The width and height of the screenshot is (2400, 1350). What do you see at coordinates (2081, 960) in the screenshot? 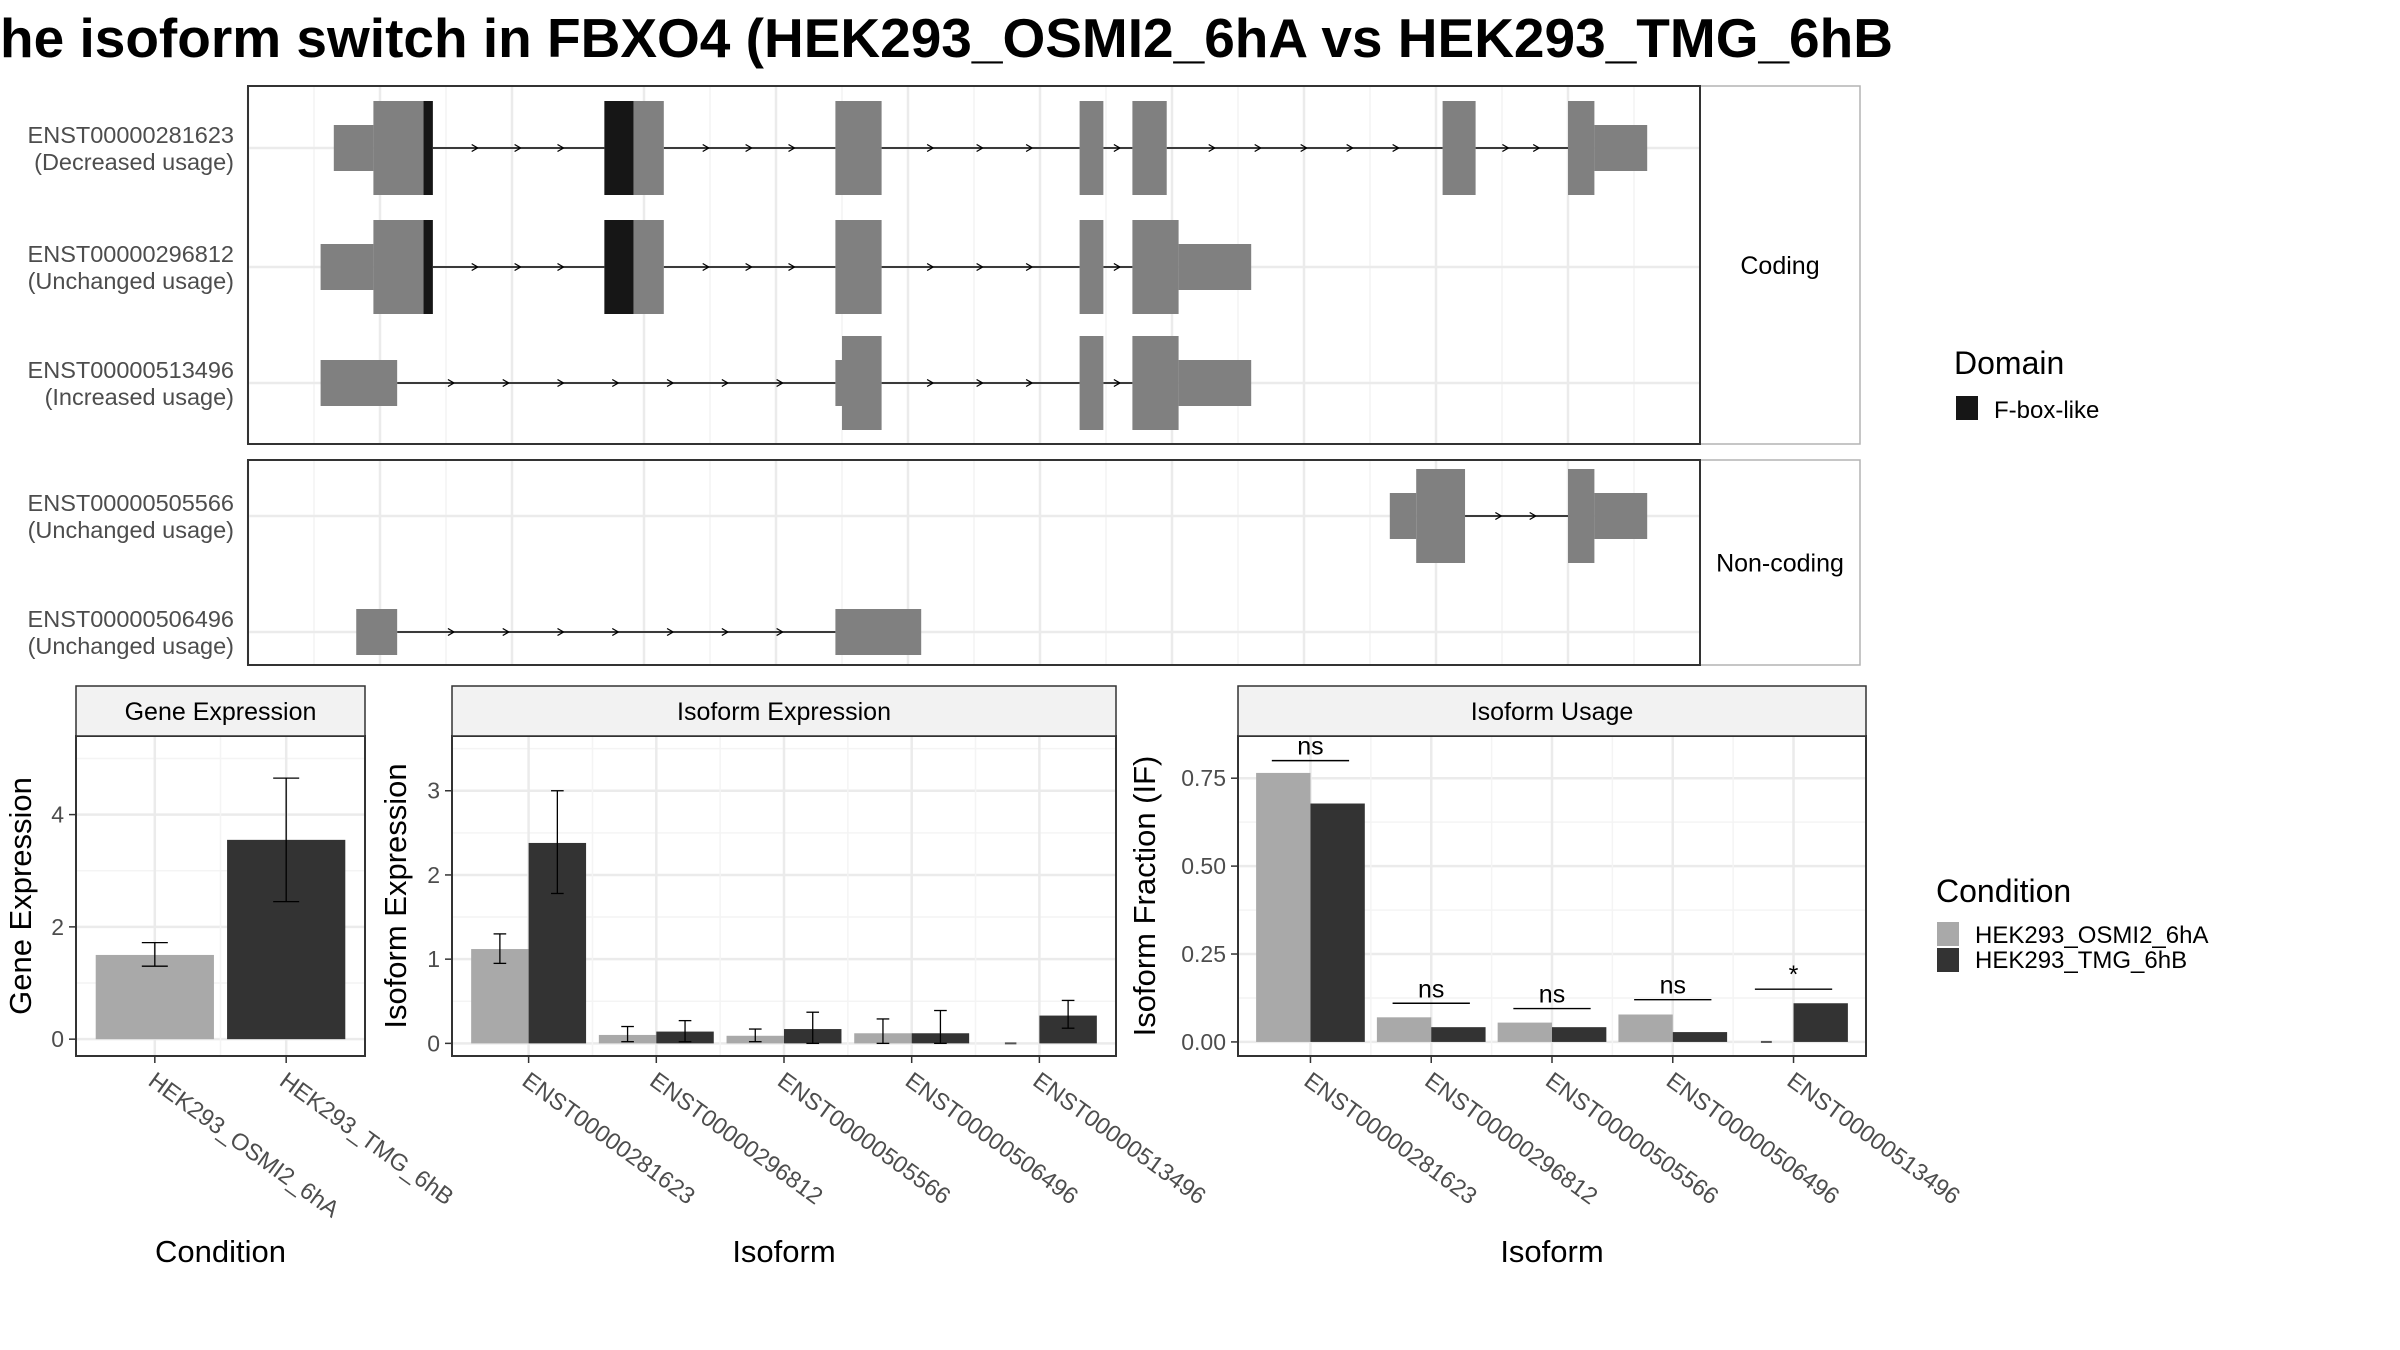
I see `condition-legend-label: HEK293_TMG_6hB` at bounding box center [2081, 960].